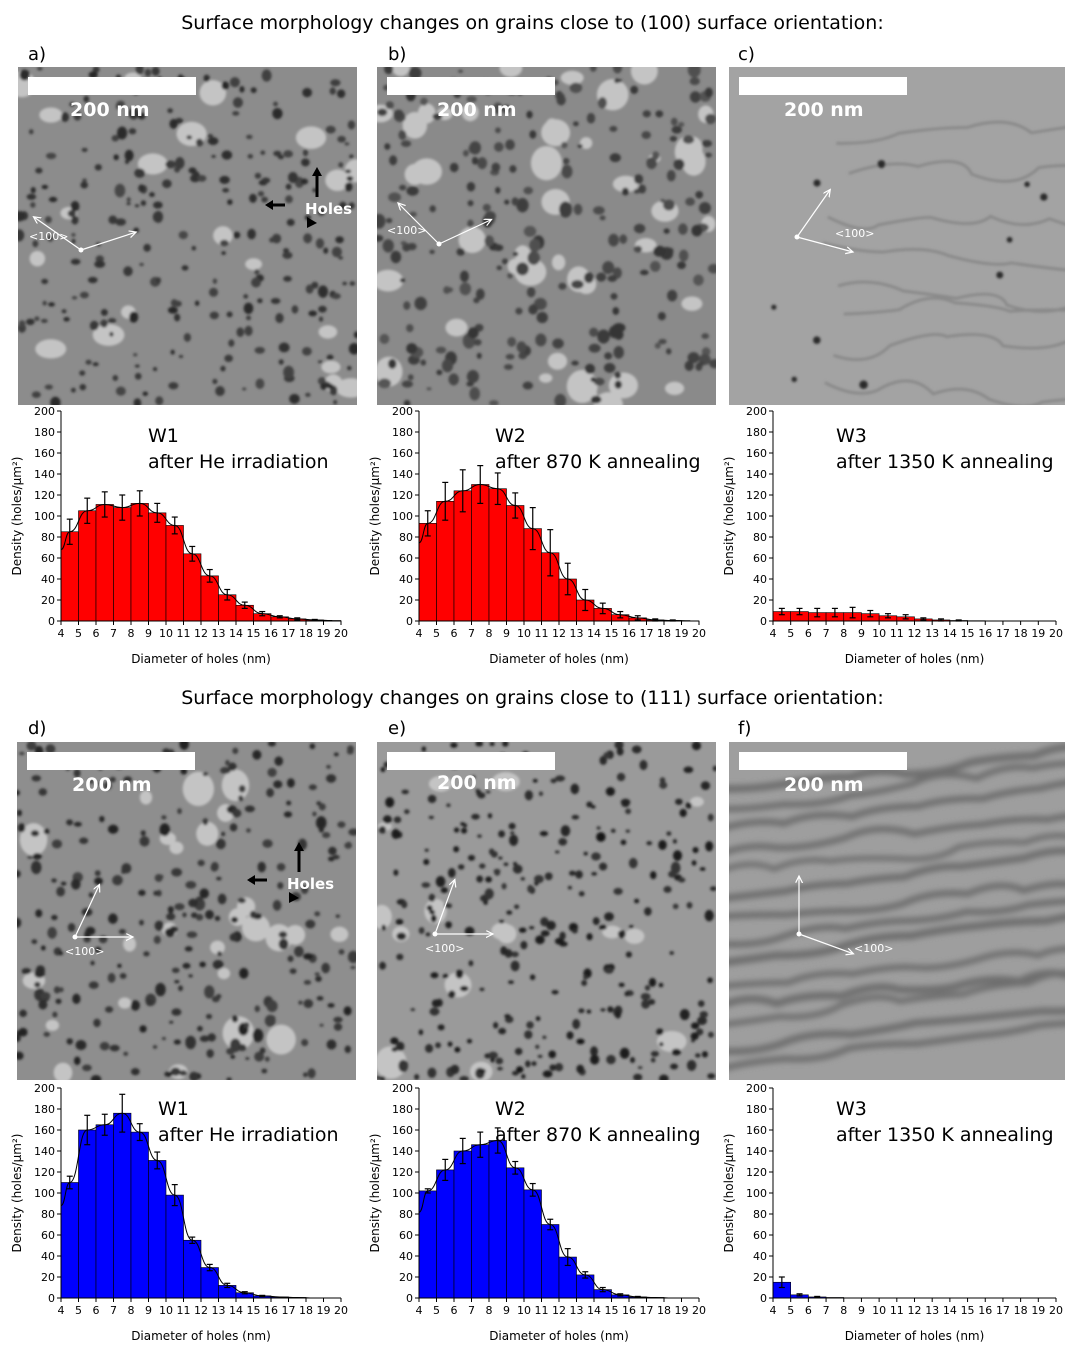  What do you see at coordinates (799, 934) in the screenshot?
I see `direction-origin` at bounding box center [799, 934].